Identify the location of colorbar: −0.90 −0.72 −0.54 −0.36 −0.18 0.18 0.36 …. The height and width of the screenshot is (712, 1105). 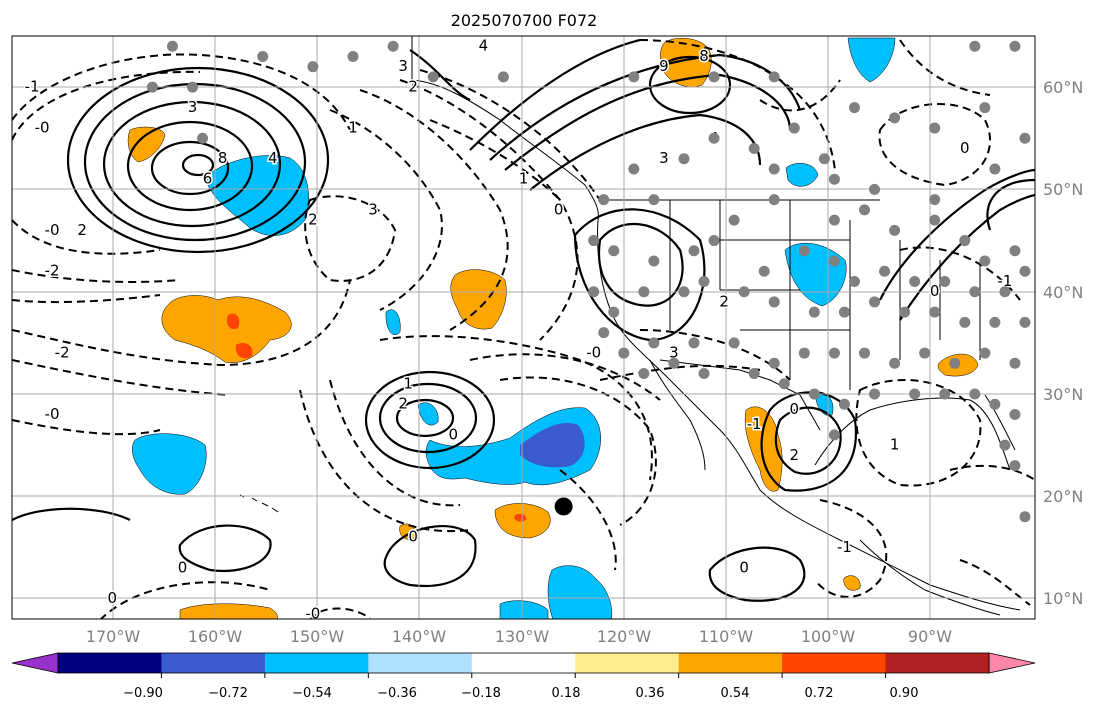
(523, 676).